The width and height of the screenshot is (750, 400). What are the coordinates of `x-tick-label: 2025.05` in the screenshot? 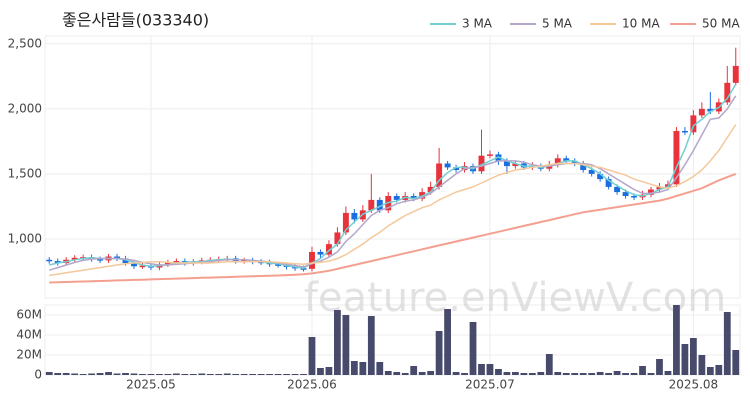 It's located at (151, 385).